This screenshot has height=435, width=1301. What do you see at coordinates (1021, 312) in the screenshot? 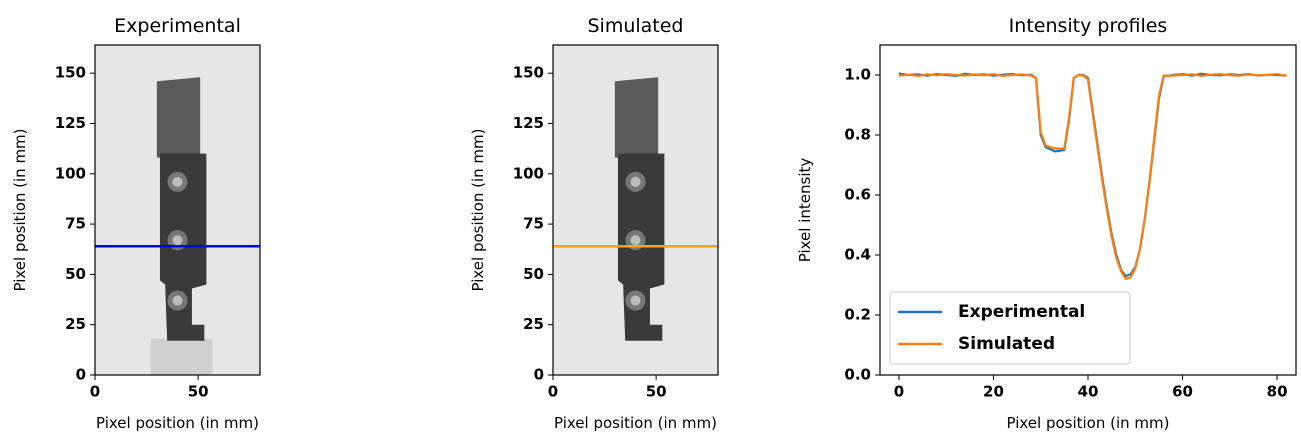
I see `legend-label: Experimental` at bounding box center [1021, 312].